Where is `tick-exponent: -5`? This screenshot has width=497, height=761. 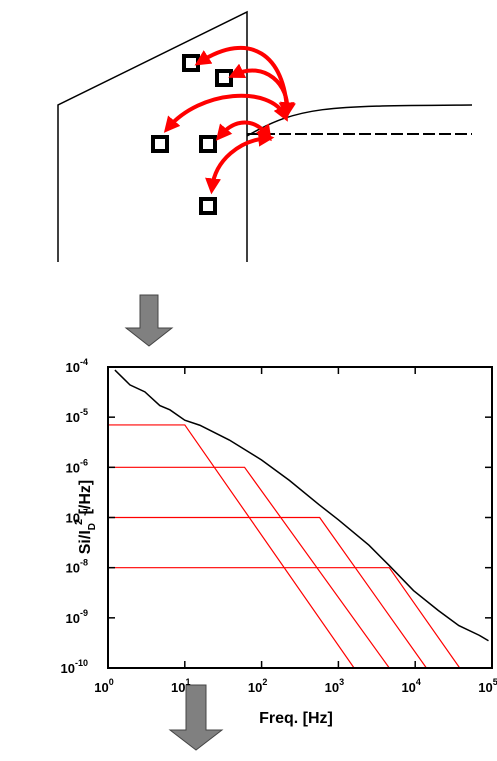
tick-exponent: -5 is located at coordinates (84, 412).